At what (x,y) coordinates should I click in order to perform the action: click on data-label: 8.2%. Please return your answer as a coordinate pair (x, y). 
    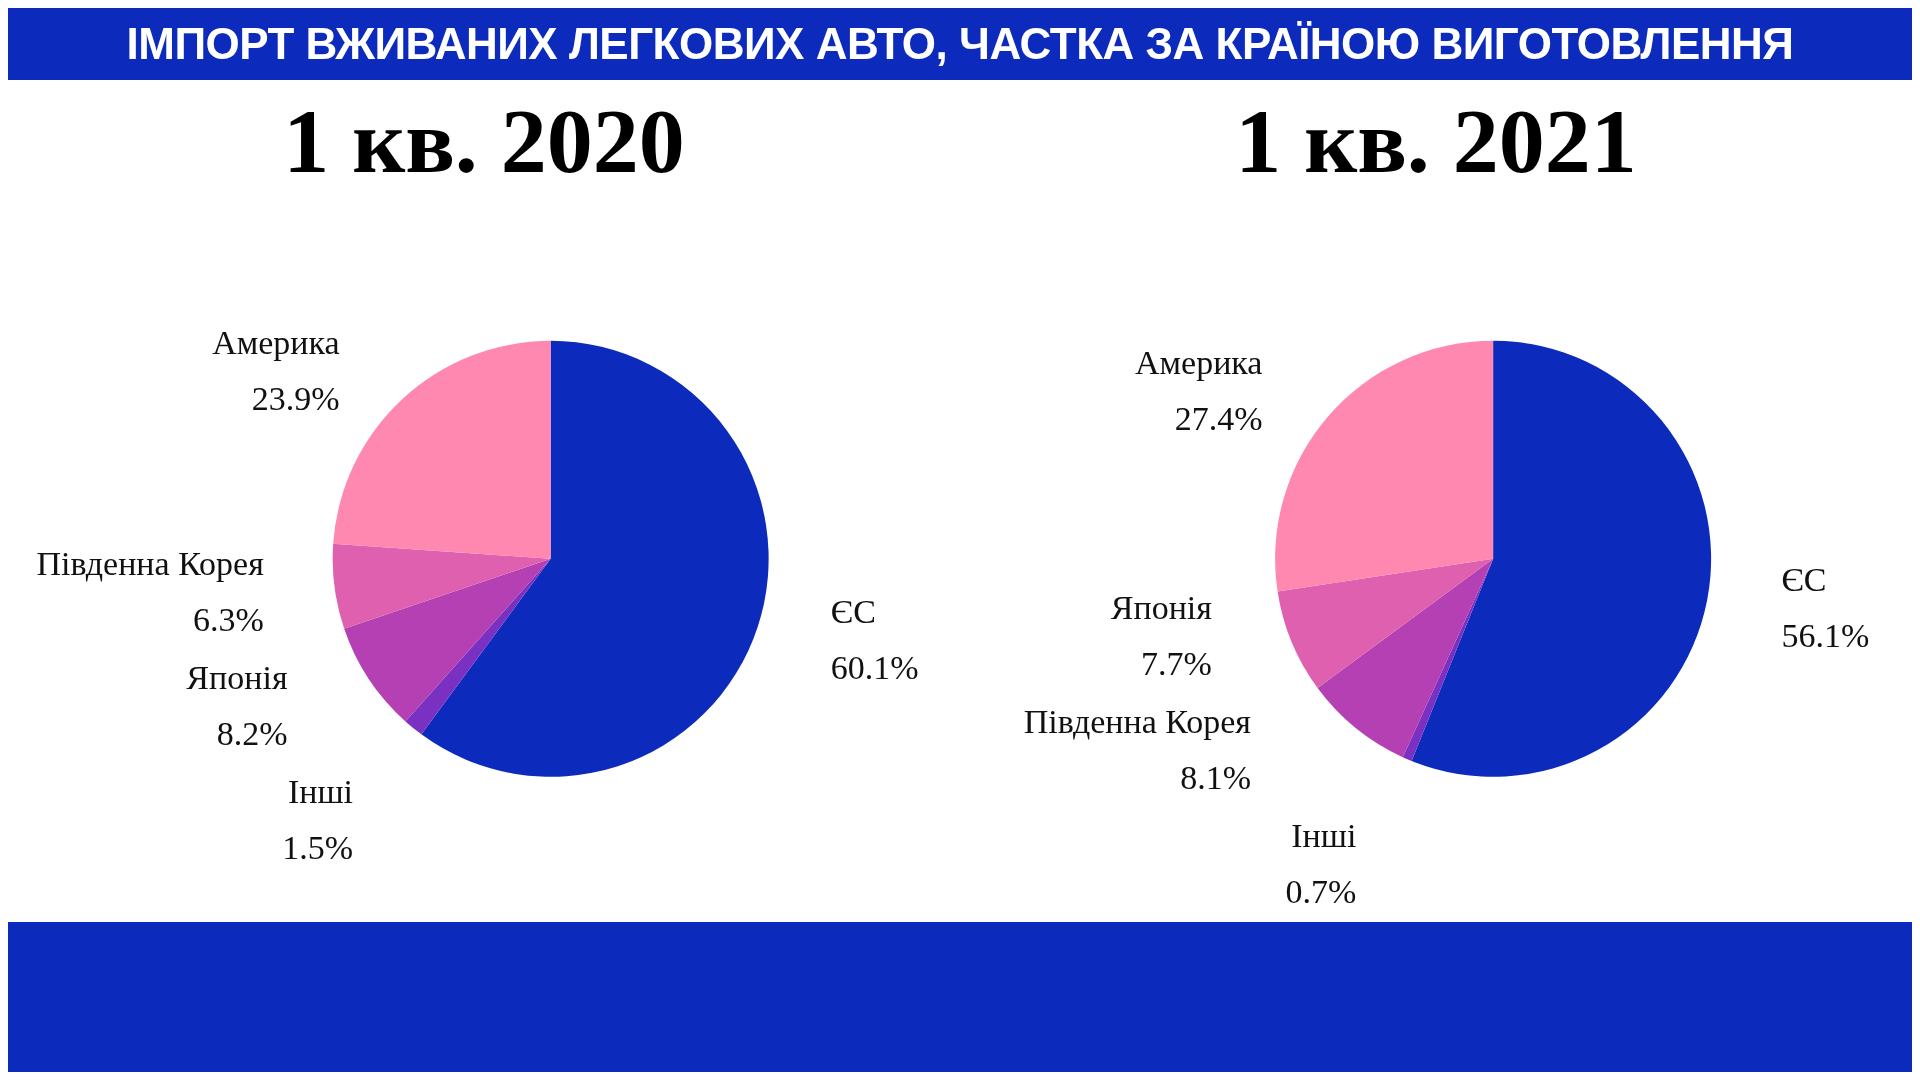
    Looking at the image, I should click on (252, 734).